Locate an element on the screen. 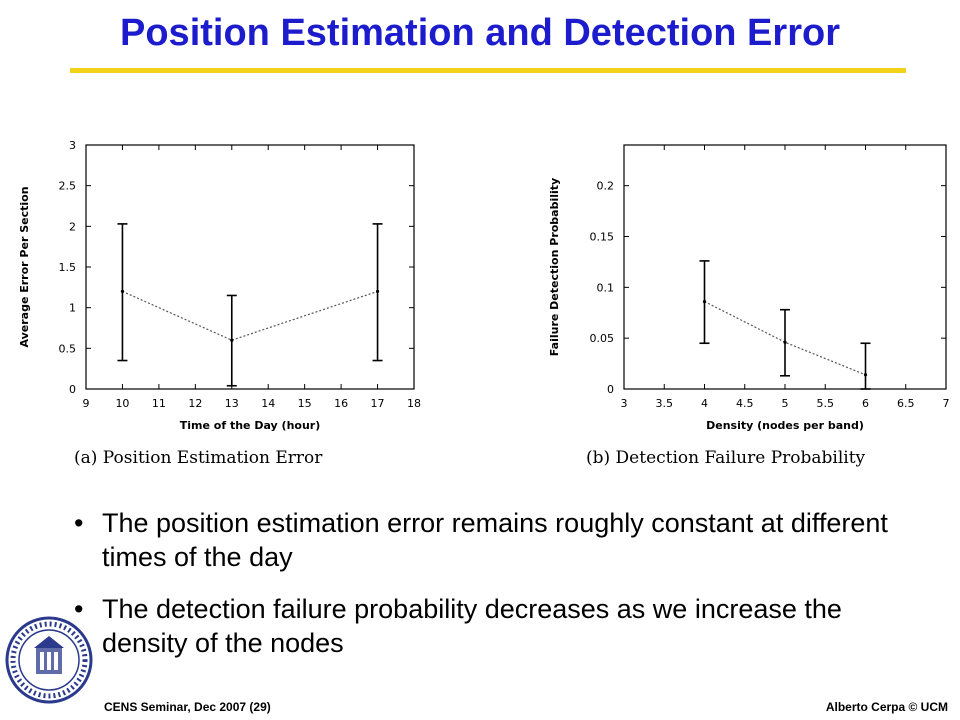 The height and width of the screenshot is (720, 960). x-tick-label: 13 is located at coordinates (232, 403).